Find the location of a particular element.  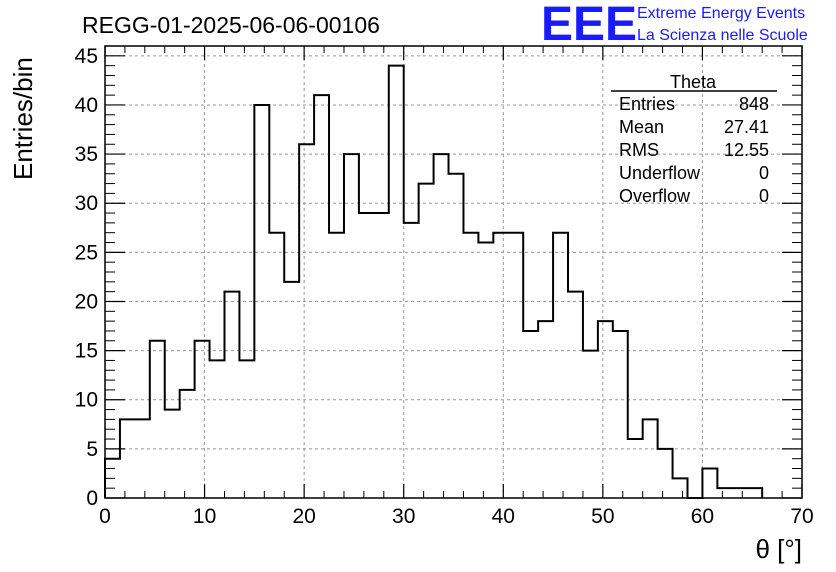

y-tick-label: 45 is located at coordinates (86, 56).